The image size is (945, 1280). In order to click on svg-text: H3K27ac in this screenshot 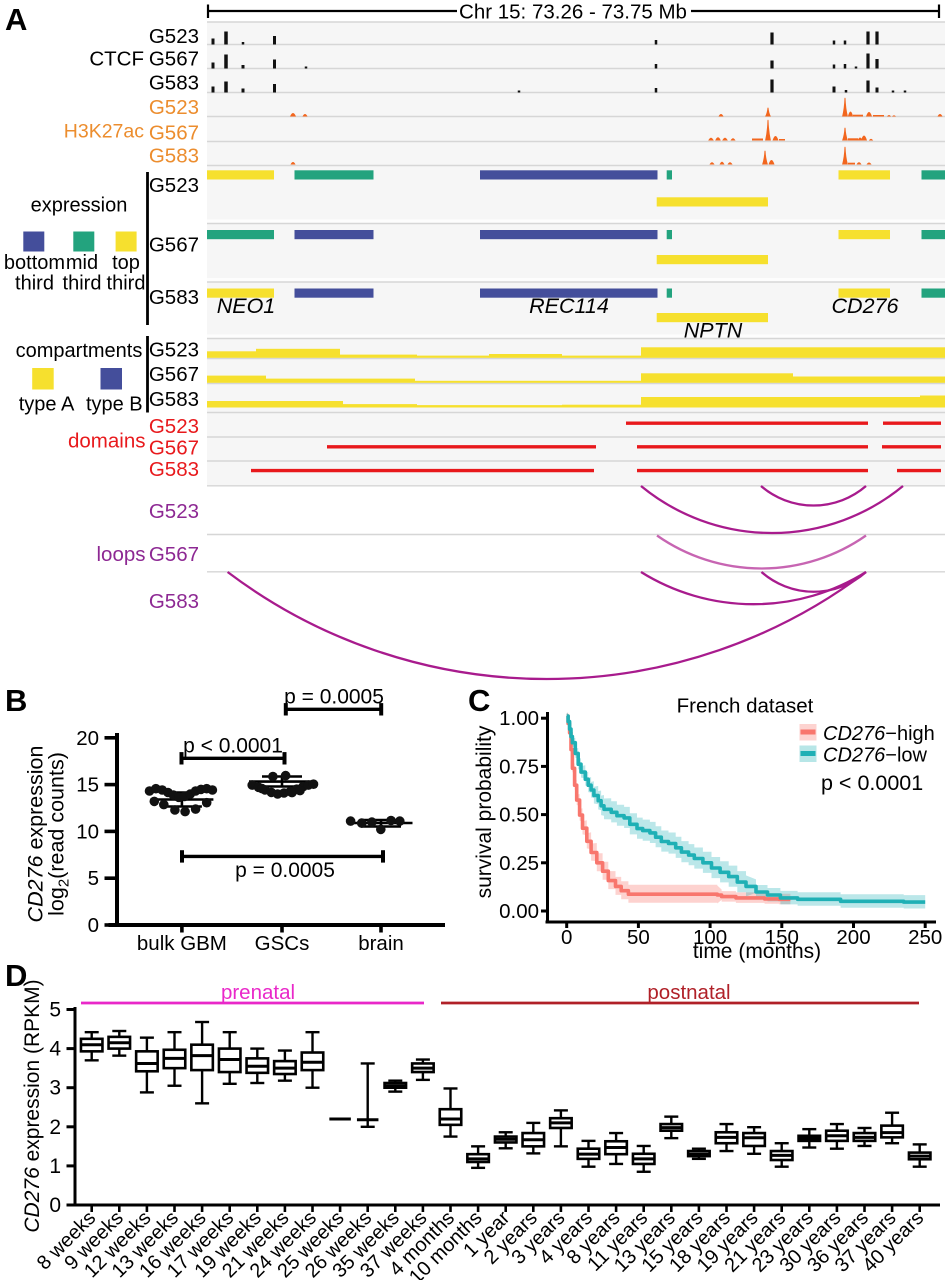, I will do `click(104, 132)`.